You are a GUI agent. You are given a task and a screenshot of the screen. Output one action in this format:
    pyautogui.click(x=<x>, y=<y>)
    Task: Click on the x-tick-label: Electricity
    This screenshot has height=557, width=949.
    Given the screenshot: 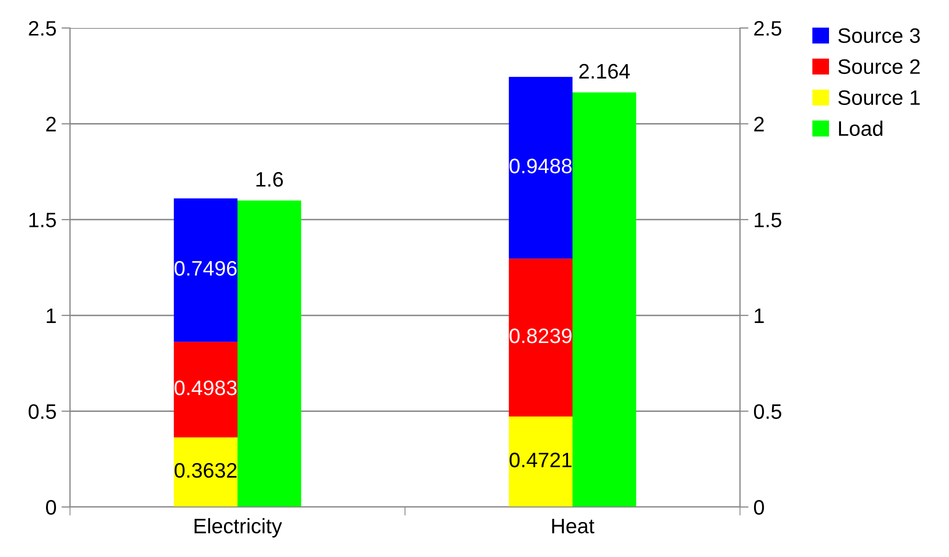 What is the action you would take?
    pyautogui.click(x=238, y=528)
    